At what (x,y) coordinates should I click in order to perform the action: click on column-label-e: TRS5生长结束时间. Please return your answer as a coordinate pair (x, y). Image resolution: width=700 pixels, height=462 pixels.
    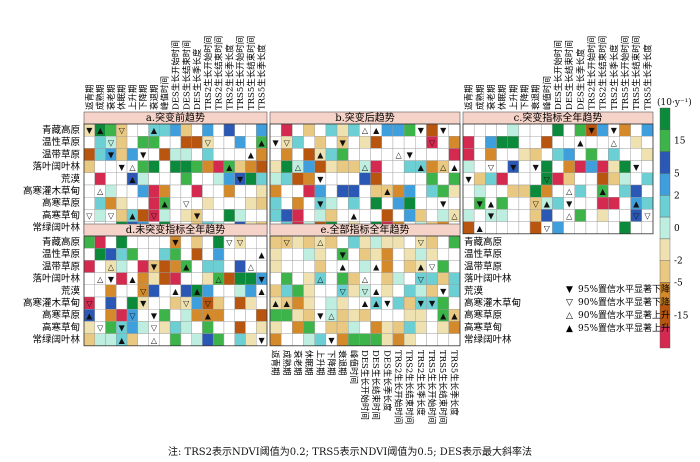
    Looking at the image, I should click on (442, 387).